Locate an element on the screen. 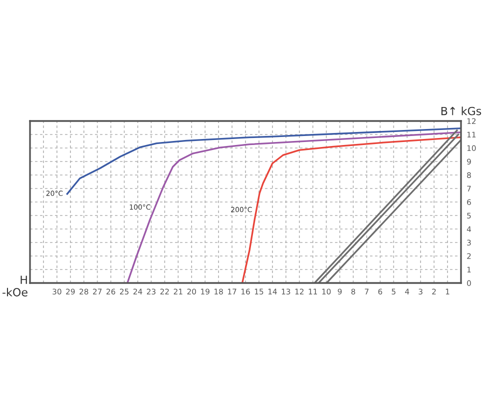 Image resolution: width=501 pixels, height=402 pixels. x-axis-title: H -kOe is located at coordinates (15, 286).